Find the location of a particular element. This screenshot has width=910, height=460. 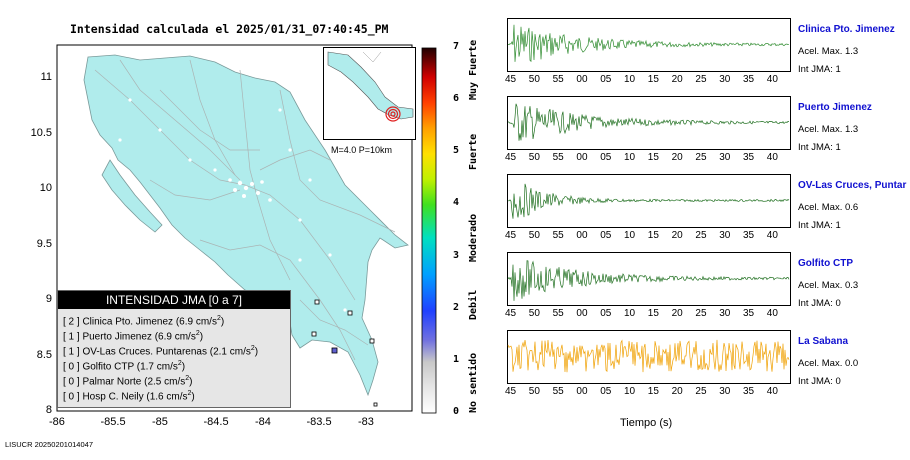

map-y-tick-label: 10 is located at coordinates (45, 188).